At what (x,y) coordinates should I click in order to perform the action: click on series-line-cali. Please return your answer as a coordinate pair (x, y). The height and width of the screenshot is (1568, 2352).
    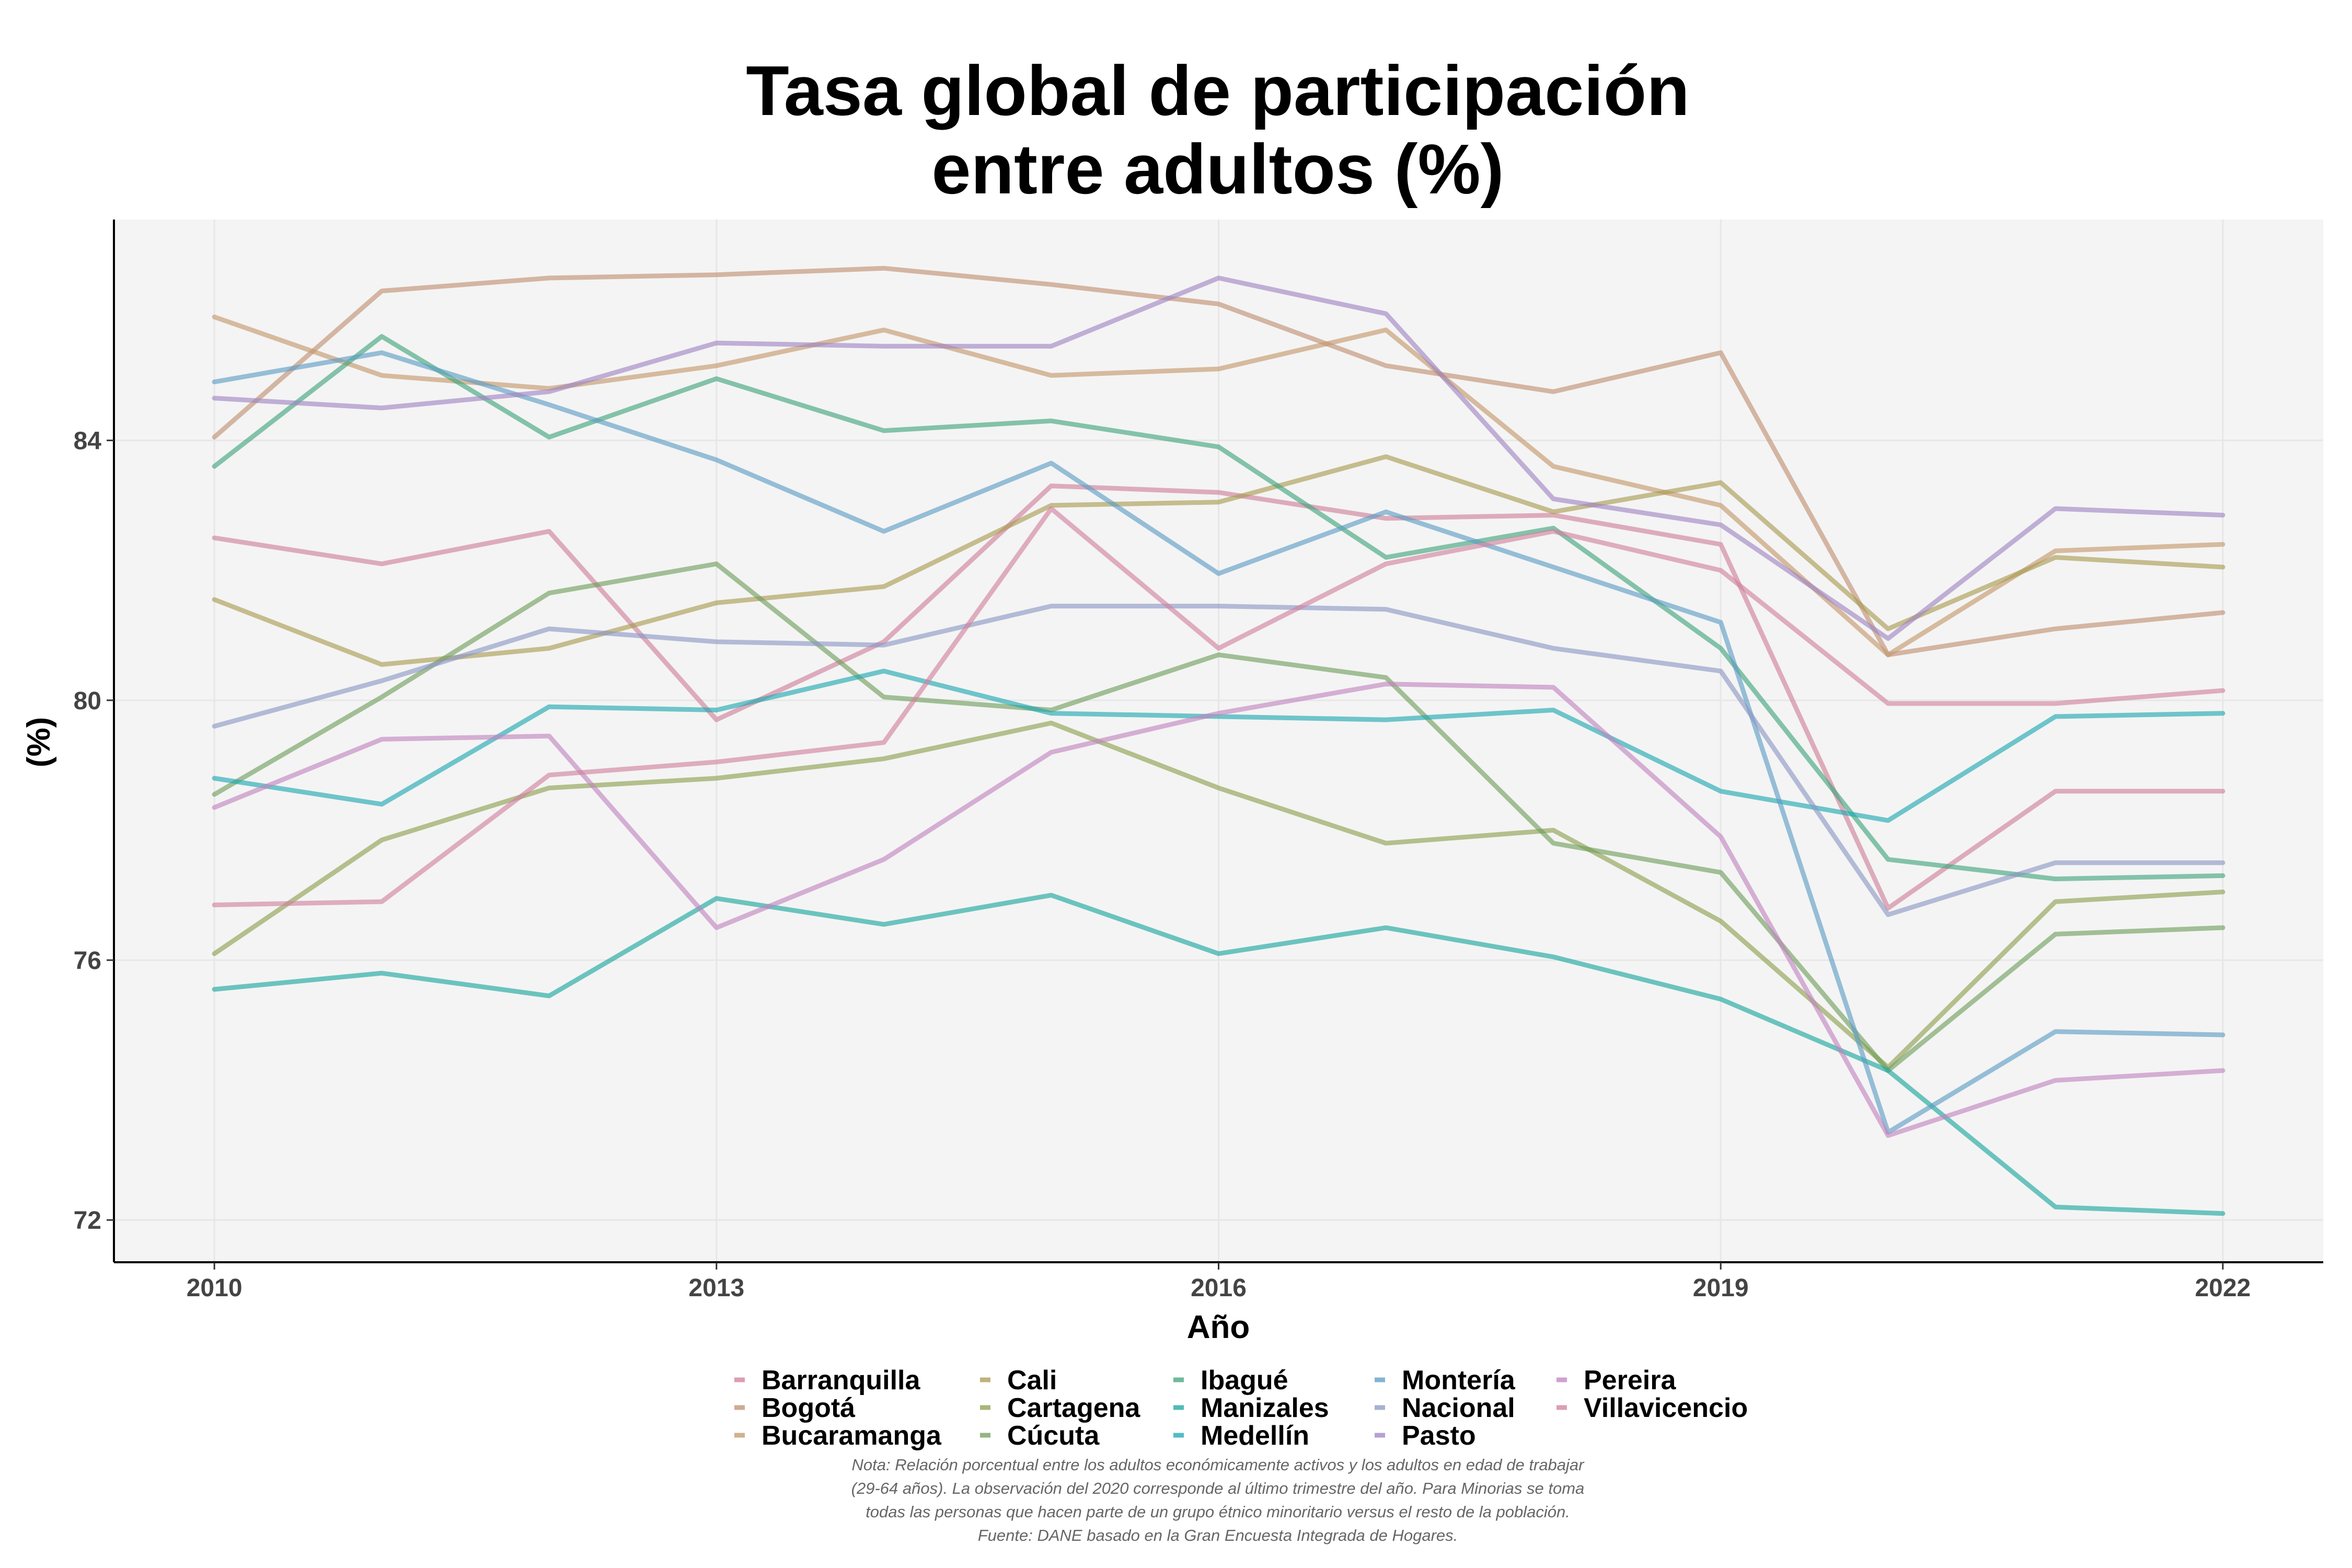
    Looking at the image, I should click on (1219, 560).